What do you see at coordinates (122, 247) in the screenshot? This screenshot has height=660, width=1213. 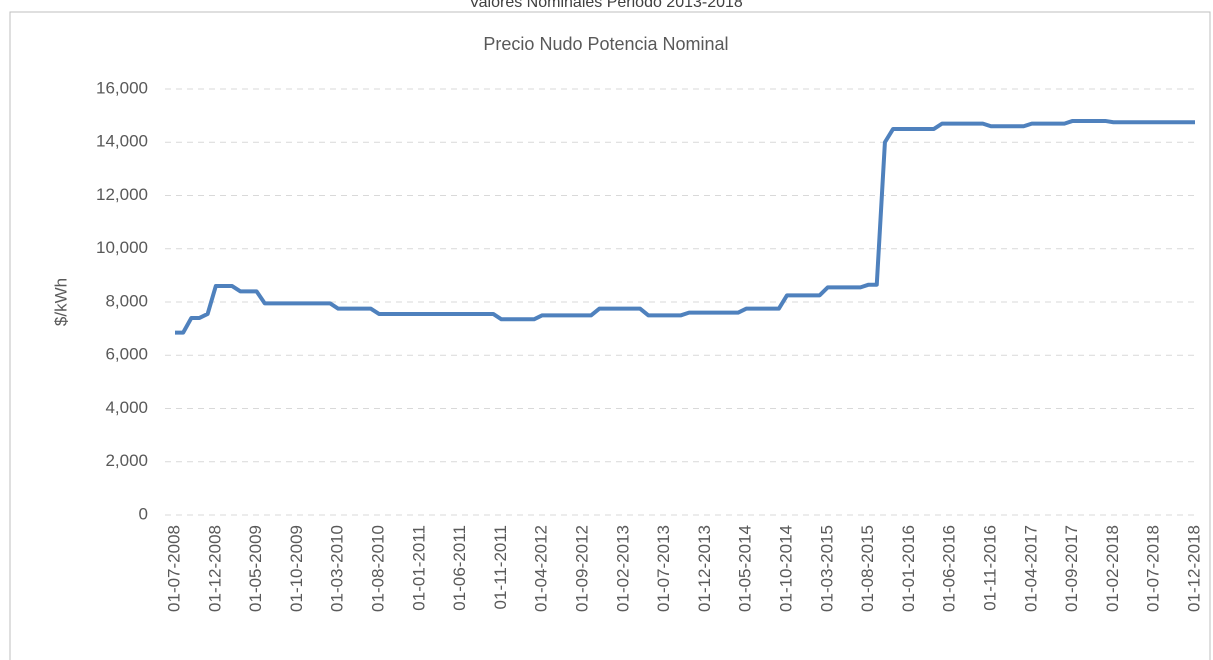 I see `y-tick-label: 10,000` at bounding box center [122, 247].